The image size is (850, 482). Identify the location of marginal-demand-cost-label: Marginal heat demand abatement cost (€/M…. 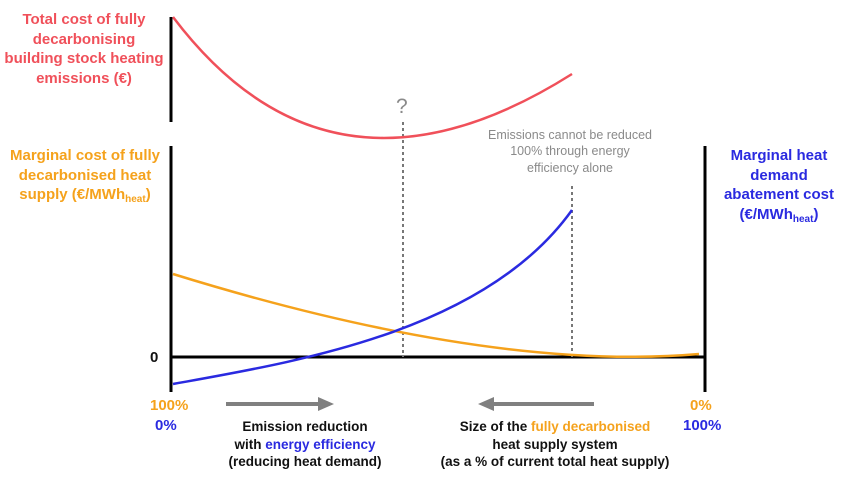
(779, 186).